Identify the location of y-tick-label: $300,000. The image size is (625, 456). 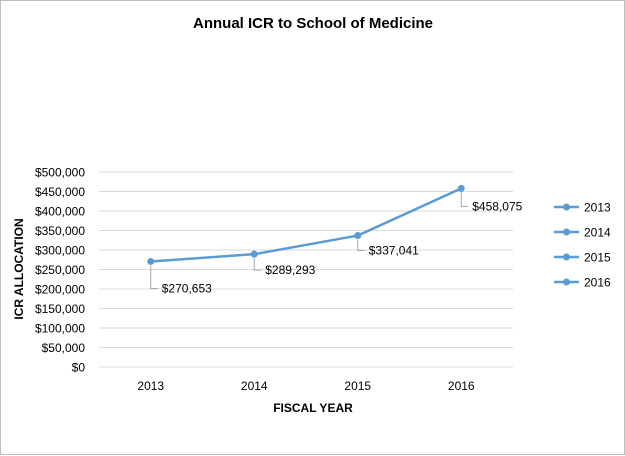
(60, 251).